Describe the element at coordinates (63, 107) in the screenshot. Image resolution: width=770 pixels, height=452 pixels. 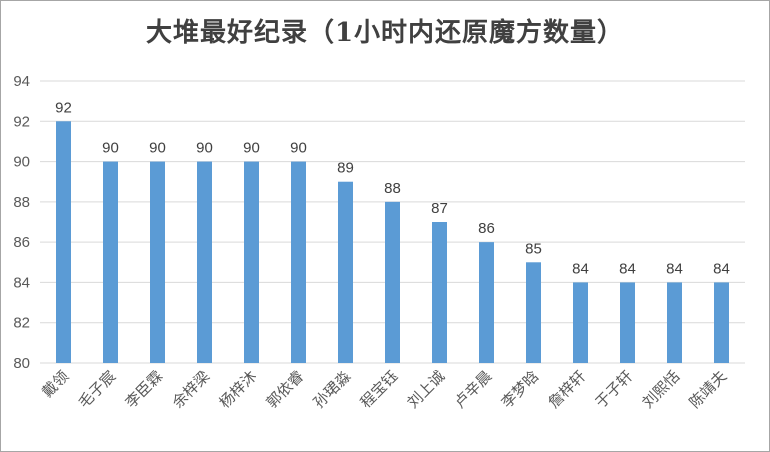
I see `data-label: 92` at that location.